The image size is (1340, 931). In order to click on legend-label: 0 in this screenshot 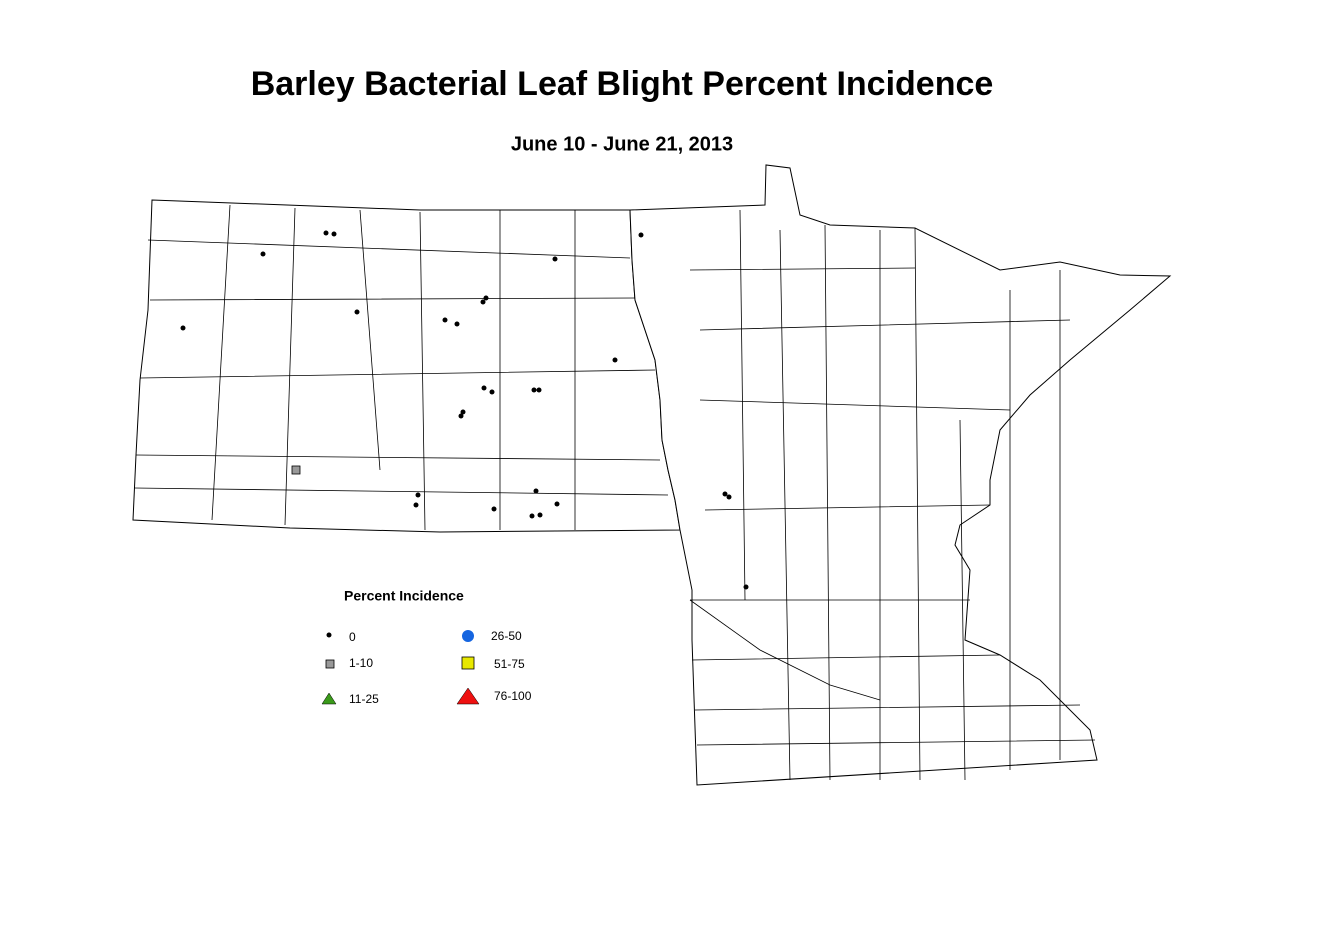, I will do `click(352, 637)`.